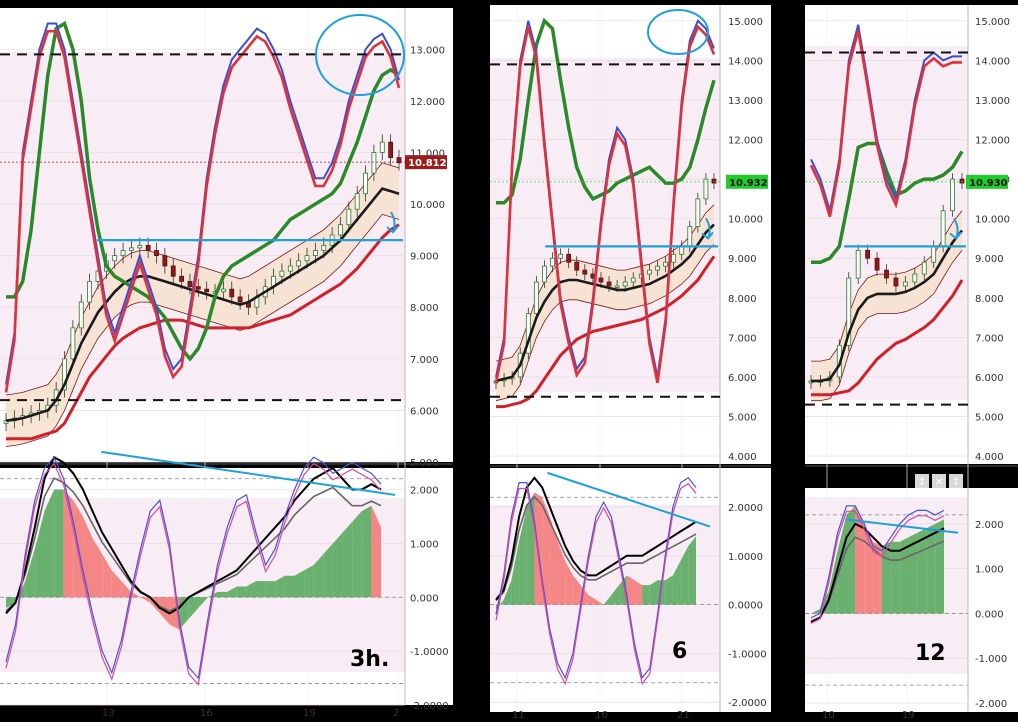 Image resolution: width=1018 pixels, height=722 pixels. What do you see at coordinates (992, 22) in the screenshot?
I see `price-tick-label: 15.000` at bounding box center [992, 22].